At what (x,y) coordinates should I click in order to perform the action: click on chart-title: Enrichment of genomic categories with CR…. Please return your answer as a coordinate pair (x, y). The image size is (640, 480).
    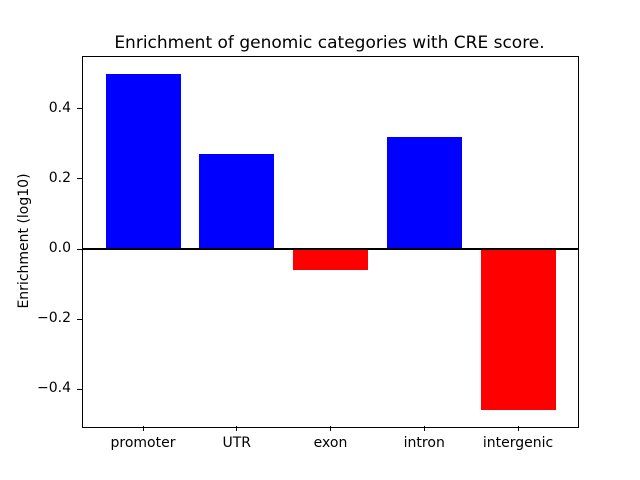
    Looking at the image, I should click on (329, 43).